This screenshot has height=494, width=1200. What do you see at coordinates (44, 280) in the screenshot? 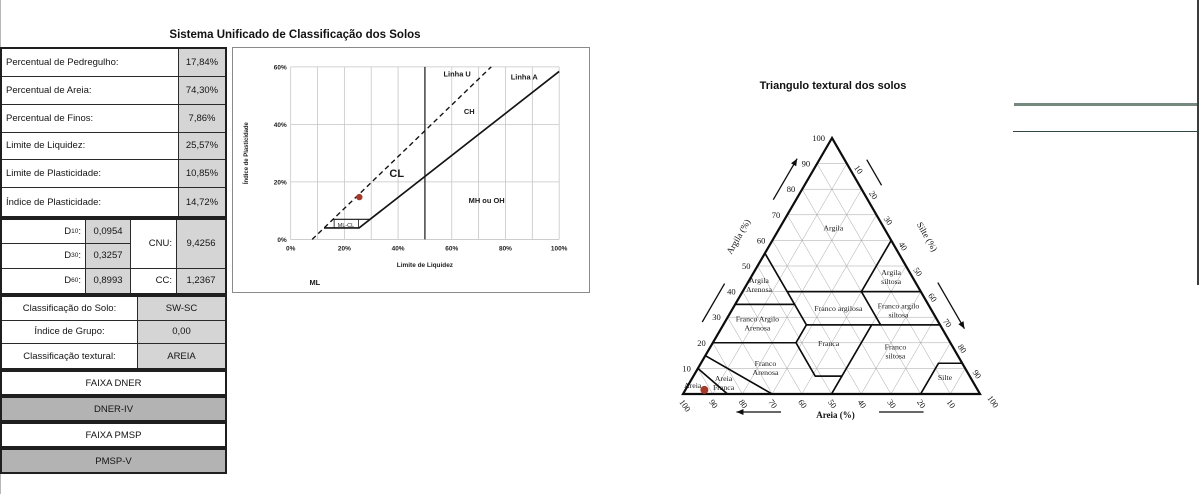
I see `d60-label: D 60:` at bounding box center [44, 280].